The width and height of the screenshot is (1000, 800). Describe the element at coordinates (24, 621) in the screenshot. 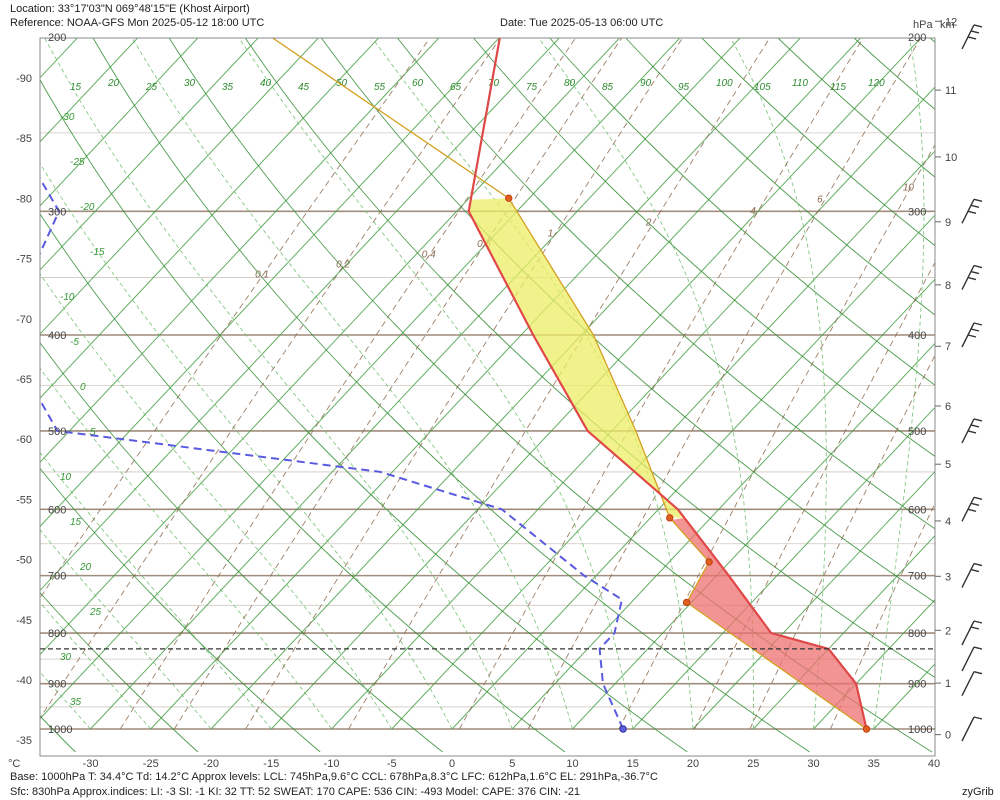

I see `left-axis-tick-label: -45` at that location.